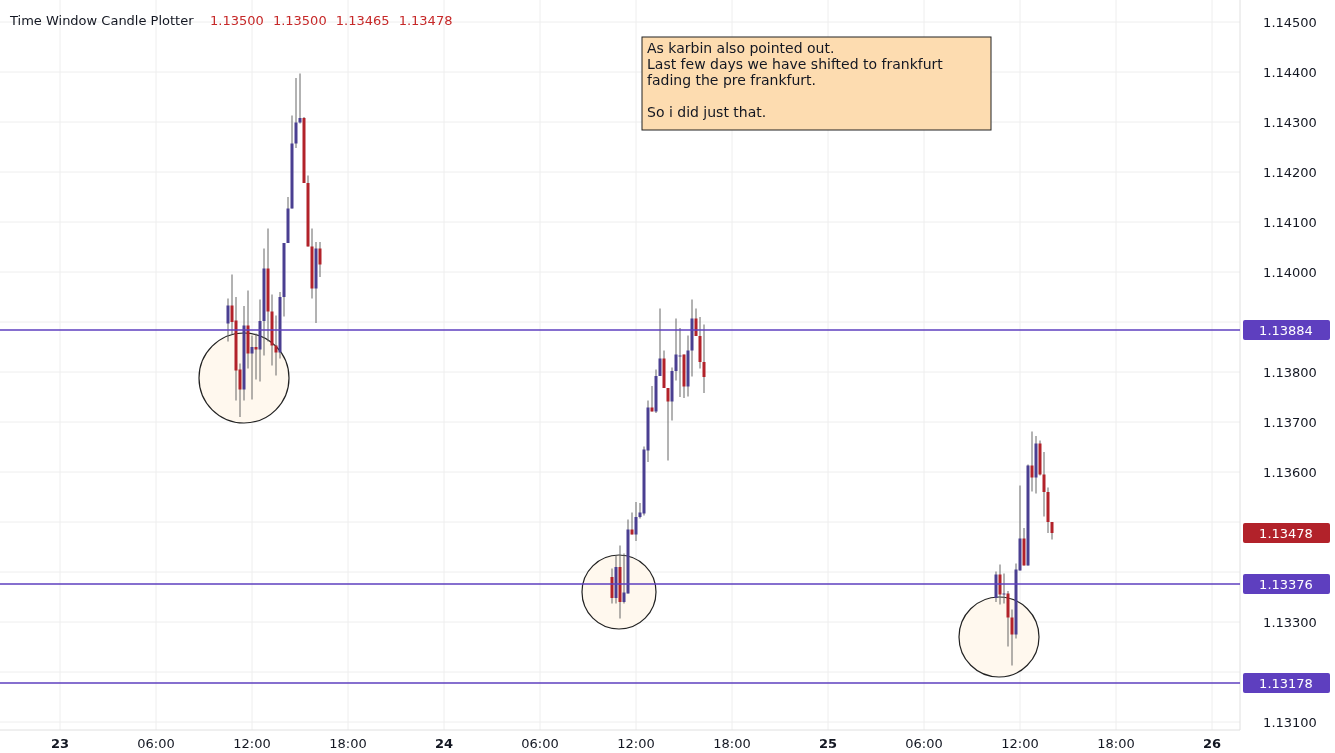 Image resolution: width=1335 pixels, height=753 pixels. What do you see at coordinates (1290, 422) in the screenshot?
I see `y-tick-label: 1.13700` at bounding box center [1290, 422].